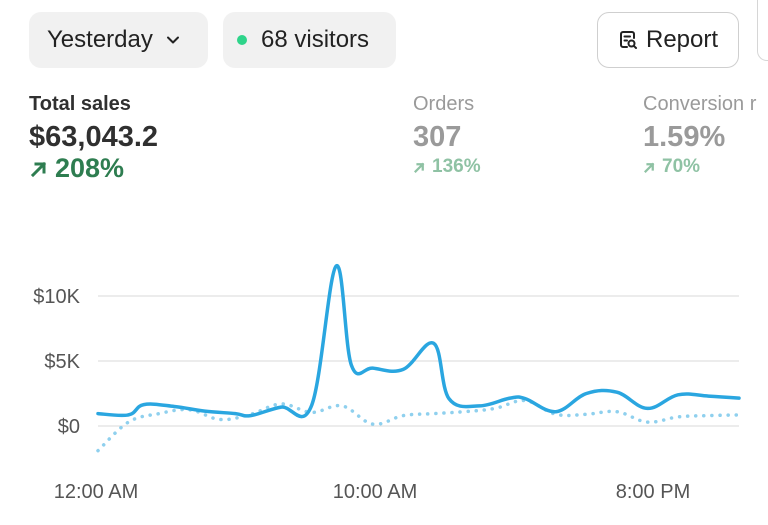  What do you see at coordinates (375, 492) in the screenshot?
I see `x-tick-label: 10:00 AM` at bounding box center [375, 492].